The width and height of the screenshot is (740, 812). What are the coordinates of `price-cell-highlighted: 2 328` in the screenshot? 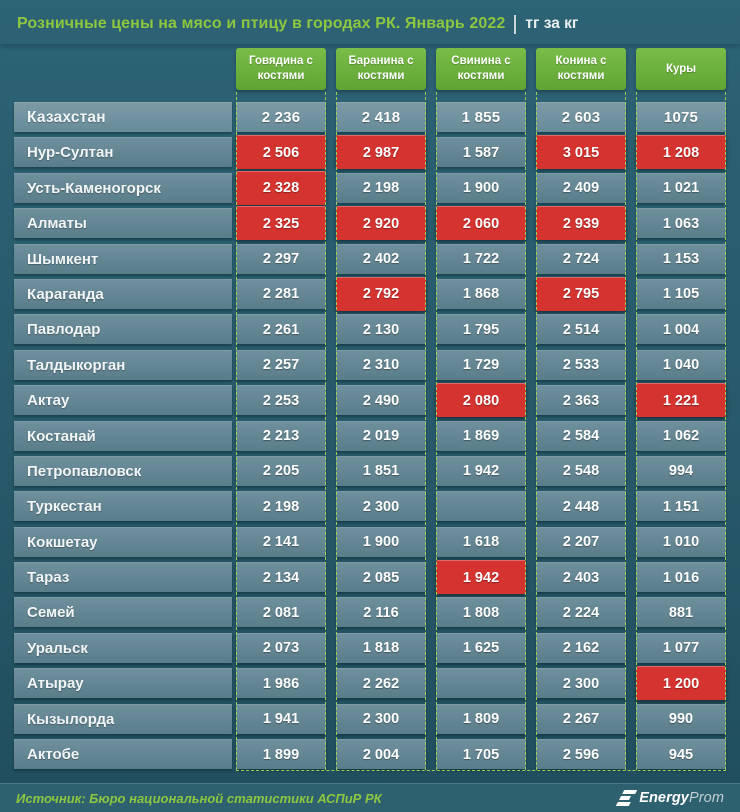 It's located at (281, 187).